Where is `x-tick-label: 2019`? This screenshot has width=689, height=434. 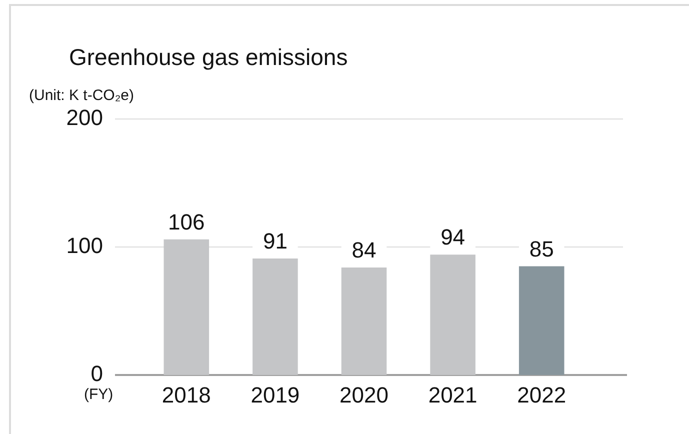
x-tick-label: 2019 is located at coordinates (275, 395).